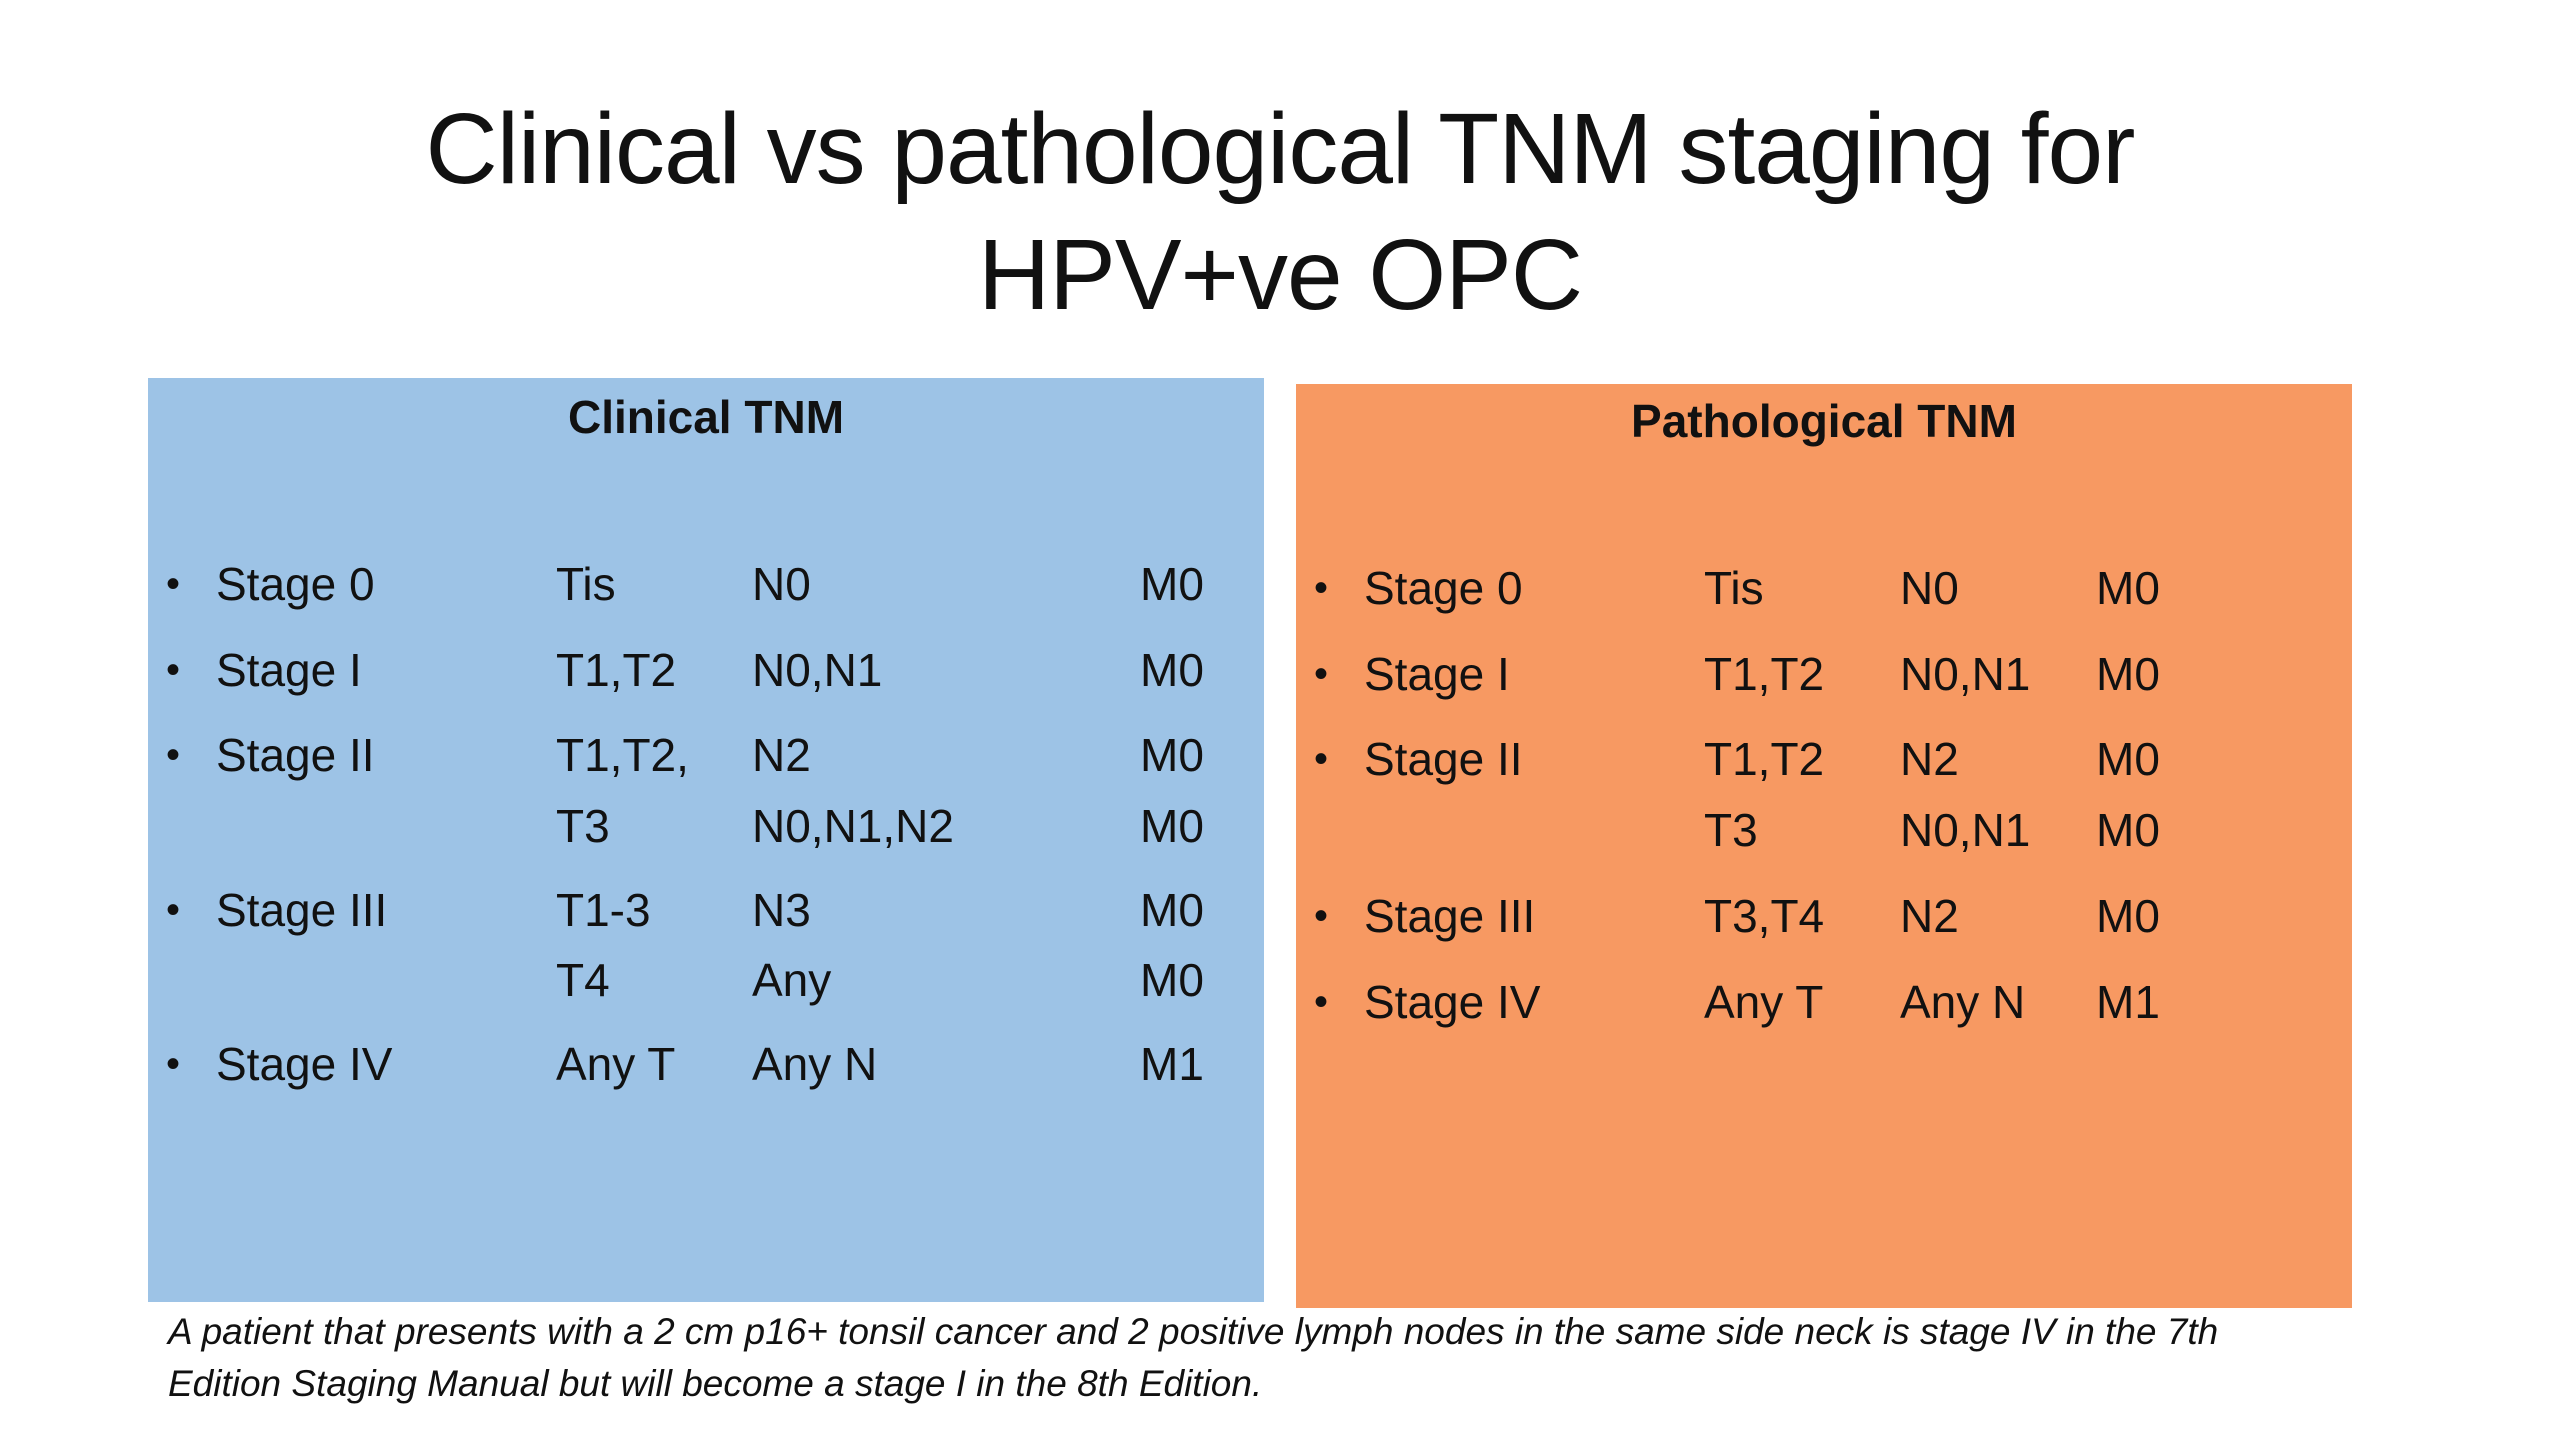 This screenshot has width=2560, height=1440. I want to click on clinical-row-stage-0: • Stage 0 Tis N0 M0, so click(706, 584).